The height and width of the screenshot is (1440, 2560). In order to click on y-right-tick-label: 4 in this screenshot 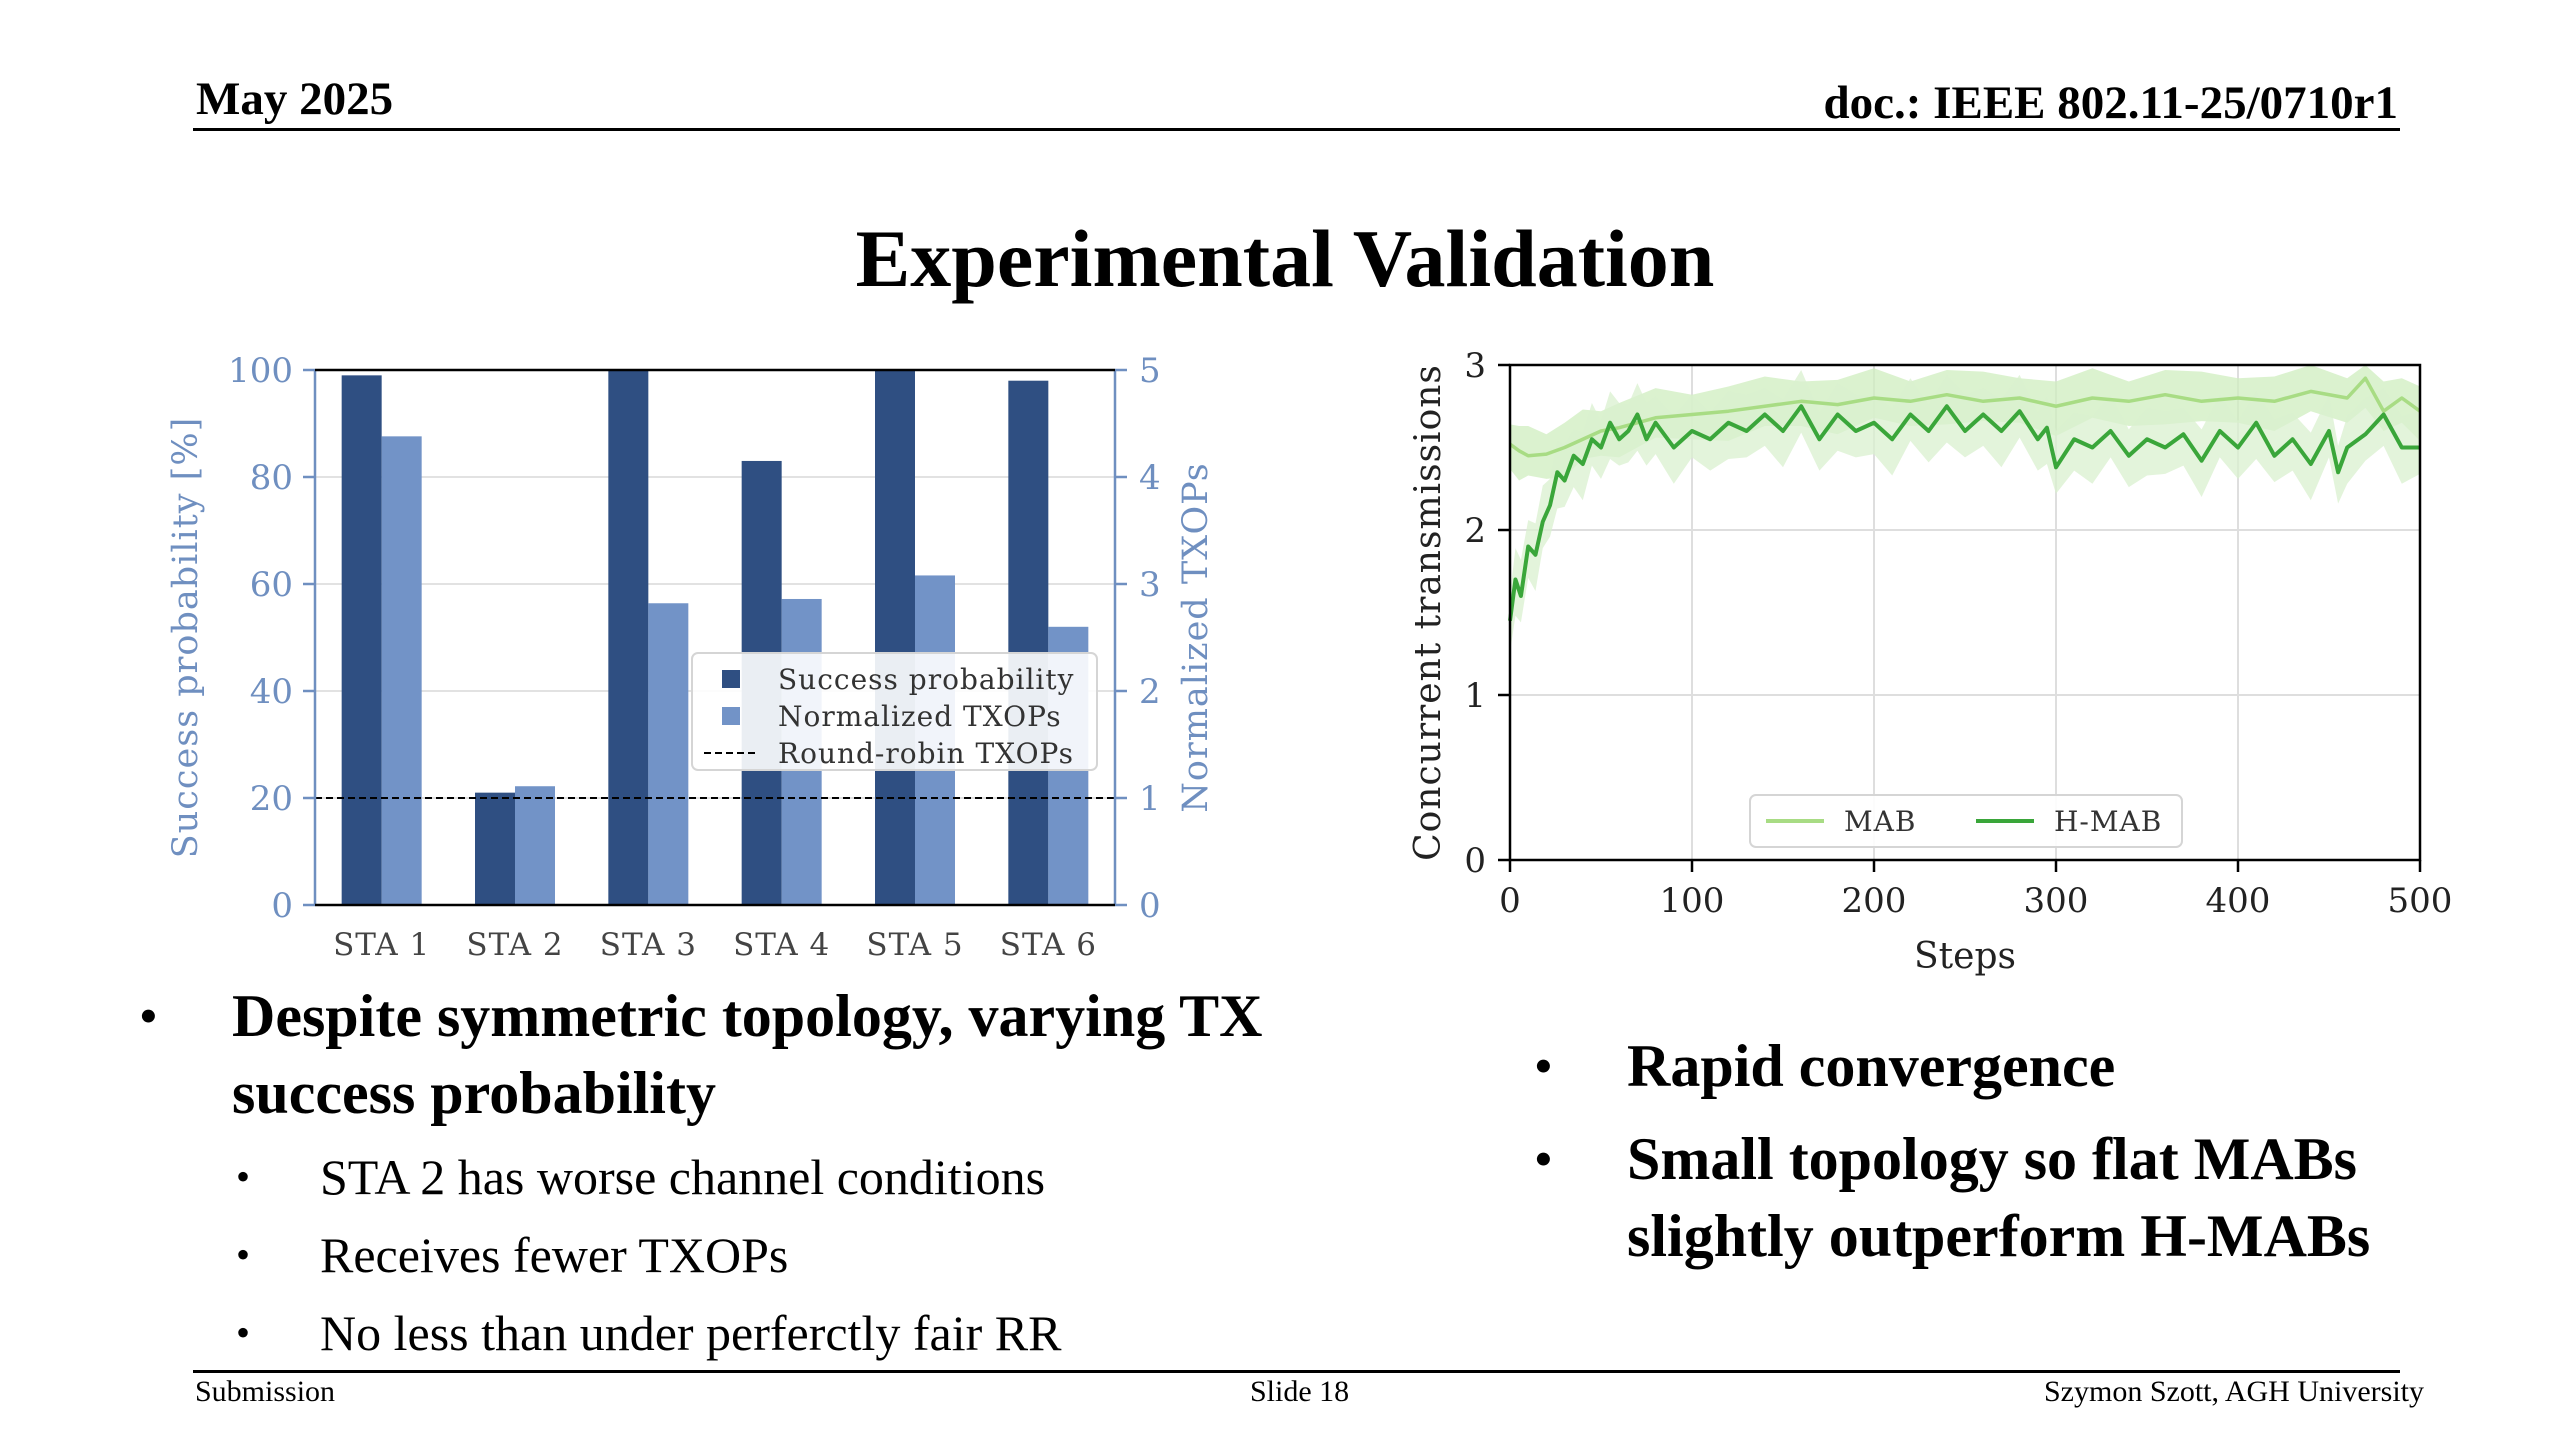, I will do `click(1150, 478)`.